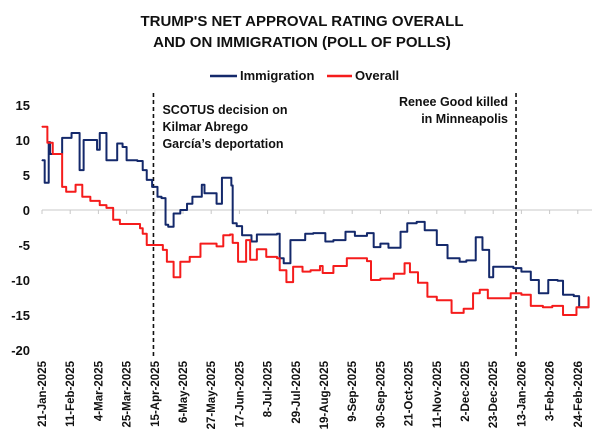  What do you see at coordinates (240, 393) in the screenshot?
I see `x-tick-label: 17-Jun-2025` at bounding box center [240, 393].